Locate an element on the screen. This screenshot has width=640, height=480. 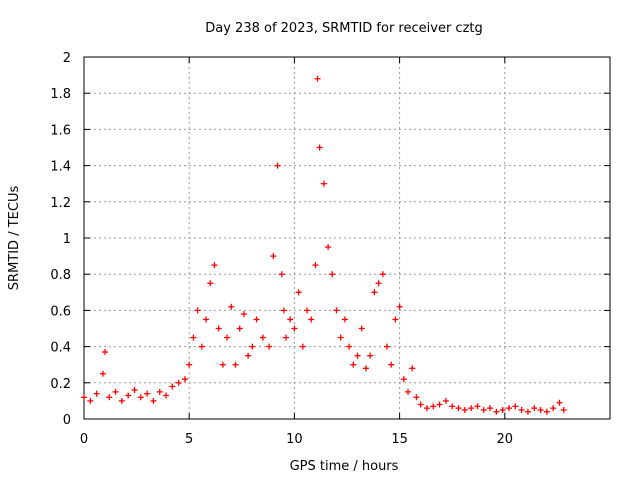
x-tick-label: 10 is located at coordinates (294, 439).